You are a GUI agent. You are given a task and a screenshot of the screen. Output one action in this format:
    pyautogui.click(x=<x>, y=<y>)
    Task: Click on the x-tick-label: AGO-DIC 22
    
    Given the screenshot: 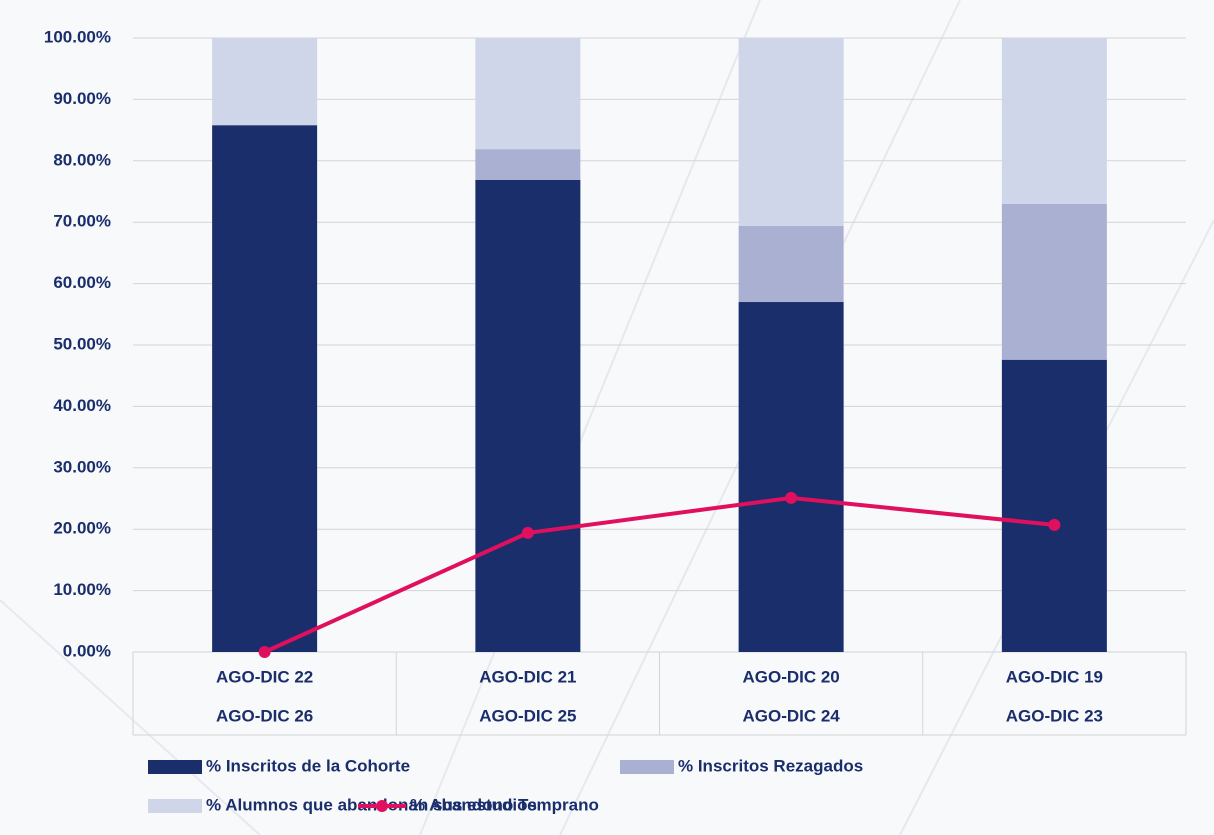 What is the action you would take?
    pyautogui.click(x=264, y=676)
    